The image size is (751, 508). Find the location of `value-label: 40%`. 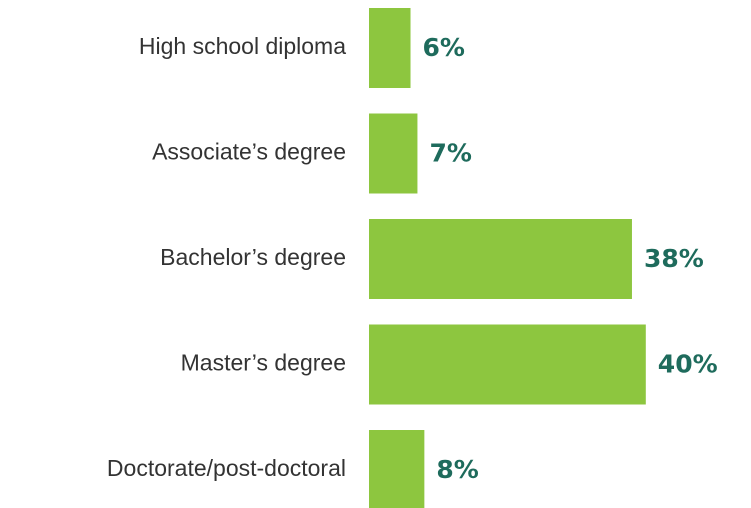

value-label: 40% is located at coordinates (688, 364).